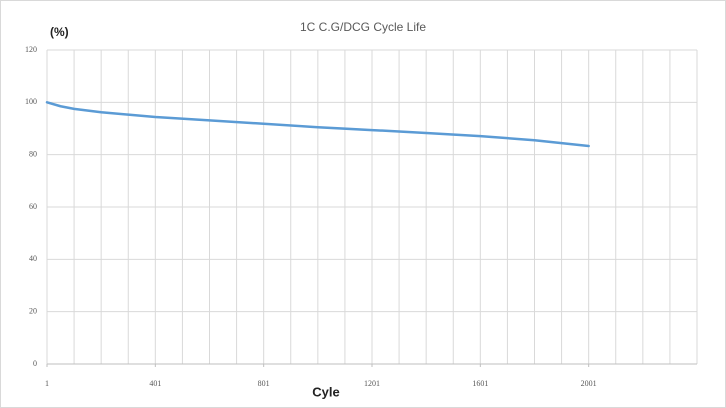 Image resolution: width=726 pixels, height=408 pixels. What do you see at coordinates (325, 391) in the screenshot?
I see `x-axis-label: Cyle` at bounding box center [325, 391].